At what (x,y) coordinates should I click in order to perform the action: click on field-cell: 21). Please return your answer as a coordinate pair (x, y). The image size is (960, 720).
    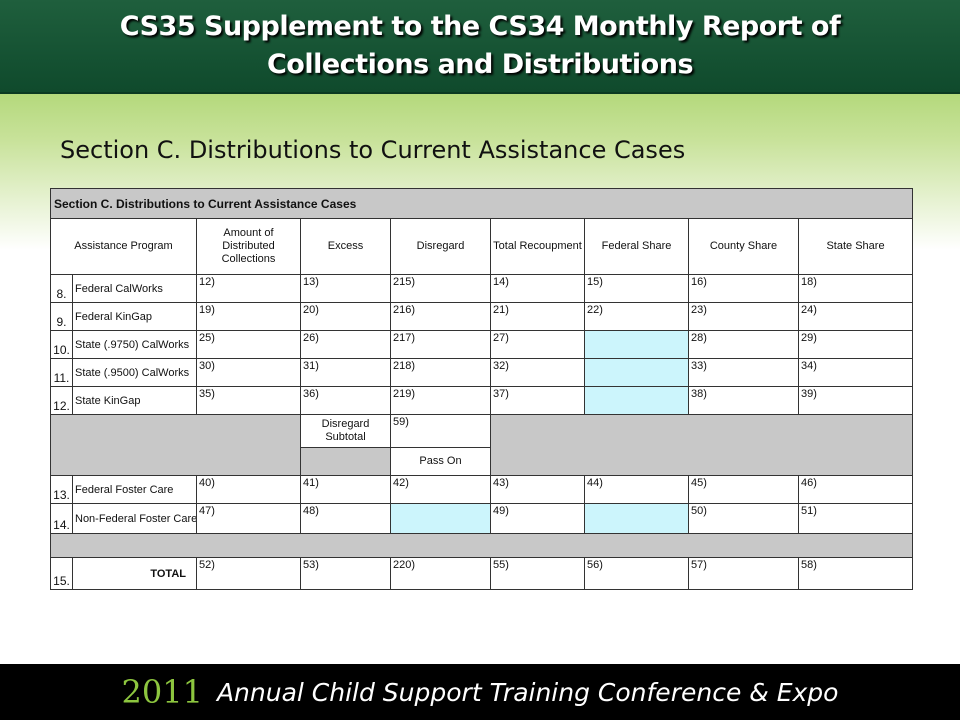
    Looking at the image, I should click on (537, 316).